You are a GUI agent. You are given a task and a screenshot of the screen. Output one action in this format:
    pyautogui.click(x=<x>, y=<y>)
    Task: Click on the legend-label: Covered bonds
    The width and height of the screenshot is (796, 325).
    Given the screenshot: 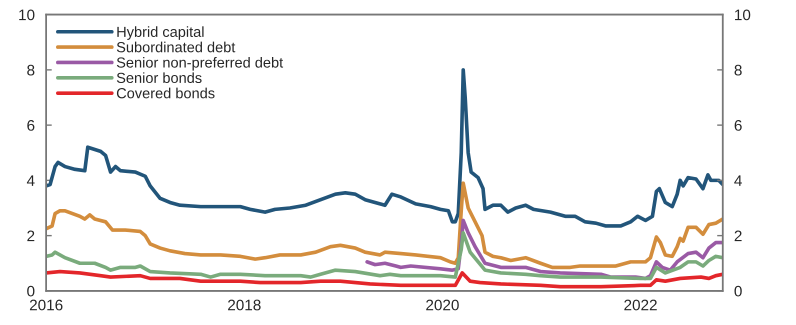 What is the action you would take?
    pyautogui.click(x=165, y=93)
    